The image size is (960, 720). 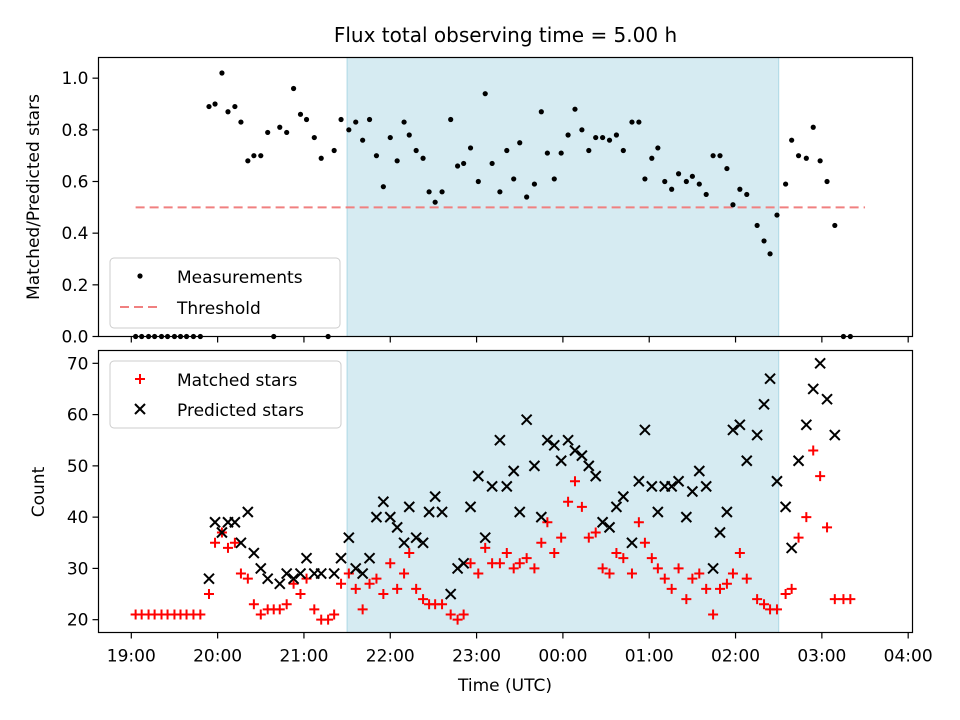 I want to click on x-tick-label: 01:00, so click(x=649, y=657).